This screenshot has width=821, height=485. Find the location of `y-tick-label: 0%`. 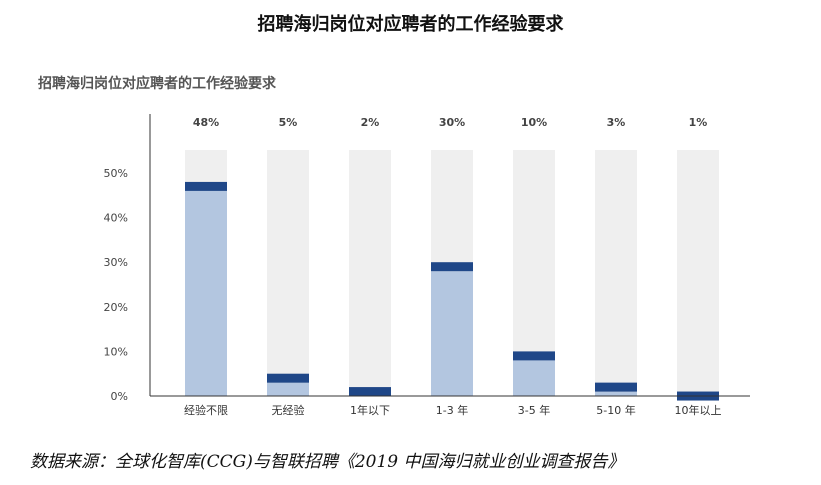

y-tick-label: 0% is located at coordinates (119, 396).